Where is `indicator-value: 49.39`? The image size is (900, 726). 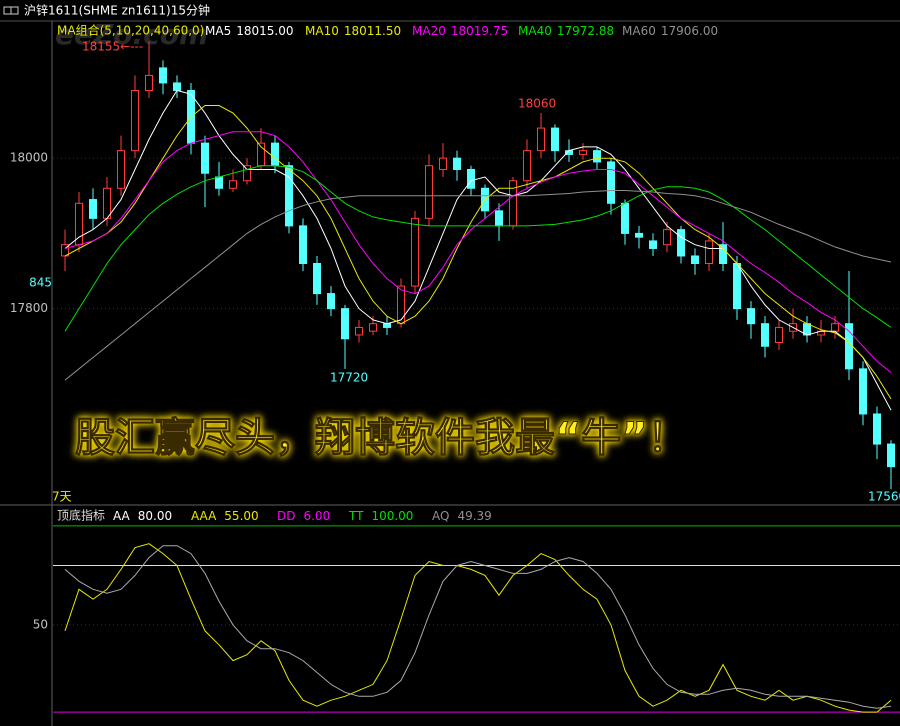 indicator-value: 49.39 is located at coordinates (474, 516).